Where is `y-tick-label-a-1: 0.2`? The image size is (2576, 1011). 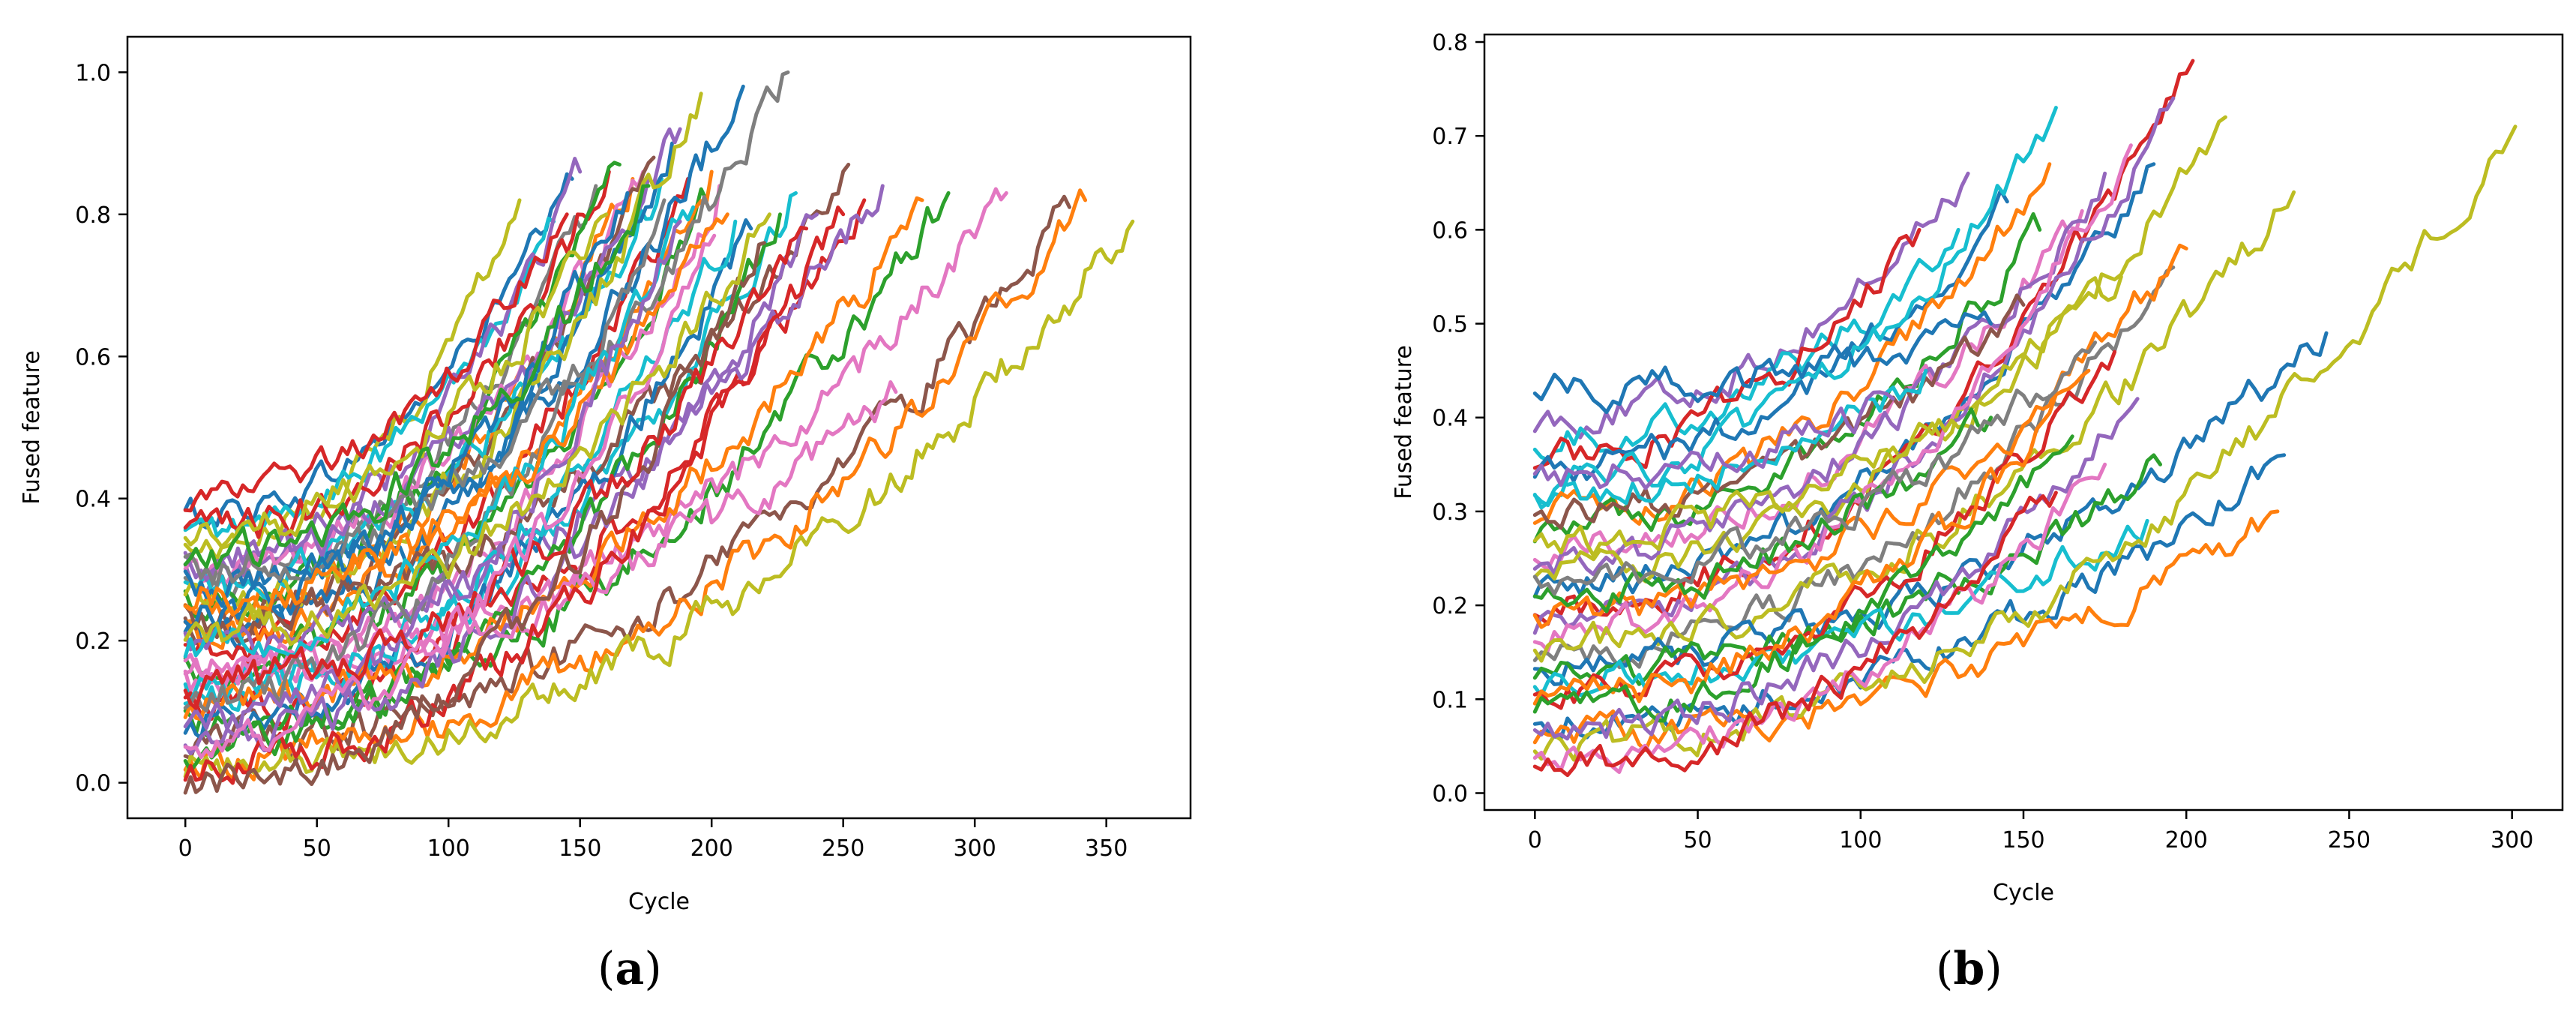
y-tick-label-a-1: 0.2 is located at coordinates (93, 641).